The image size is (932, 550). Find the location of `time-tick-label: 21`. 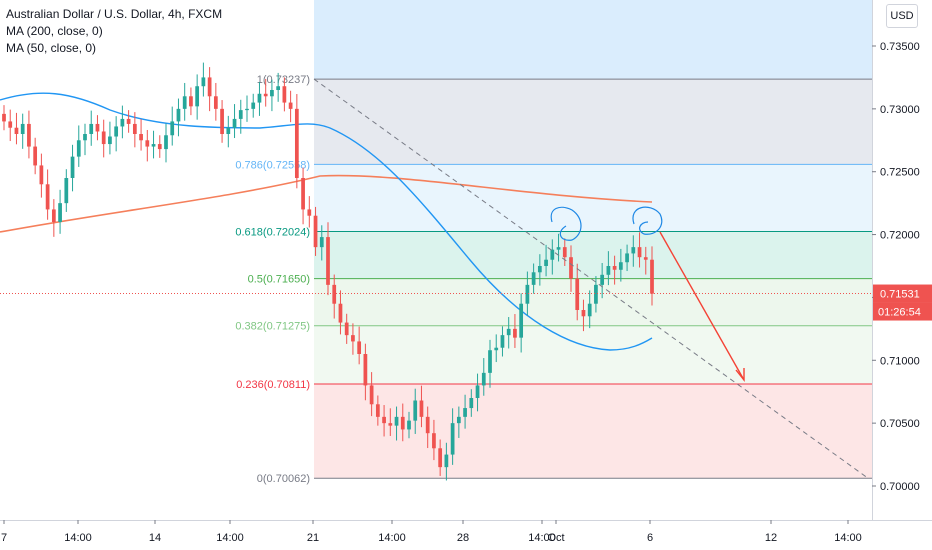

time-tick-label: 21 is located at coordinates (313, 538).